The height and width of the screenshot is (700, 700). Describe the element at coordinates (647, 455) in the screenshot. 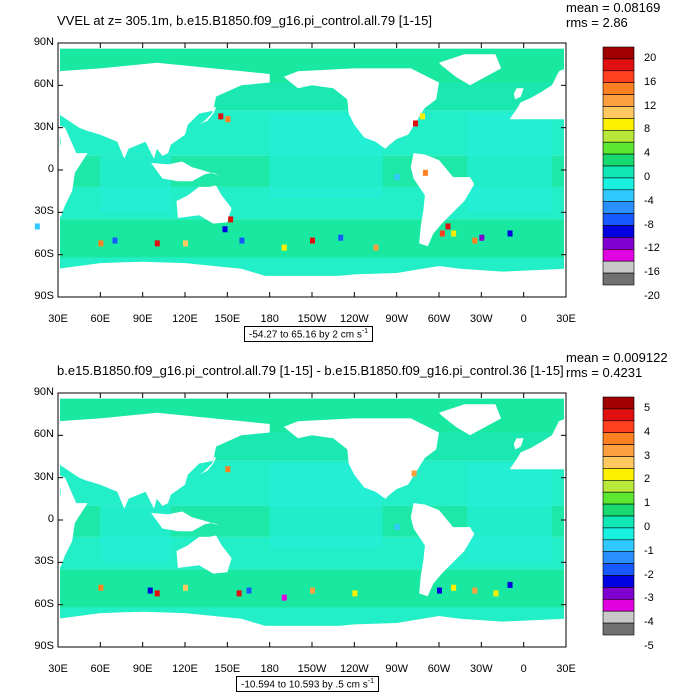

I see `colorbar-label: 3` at that location.